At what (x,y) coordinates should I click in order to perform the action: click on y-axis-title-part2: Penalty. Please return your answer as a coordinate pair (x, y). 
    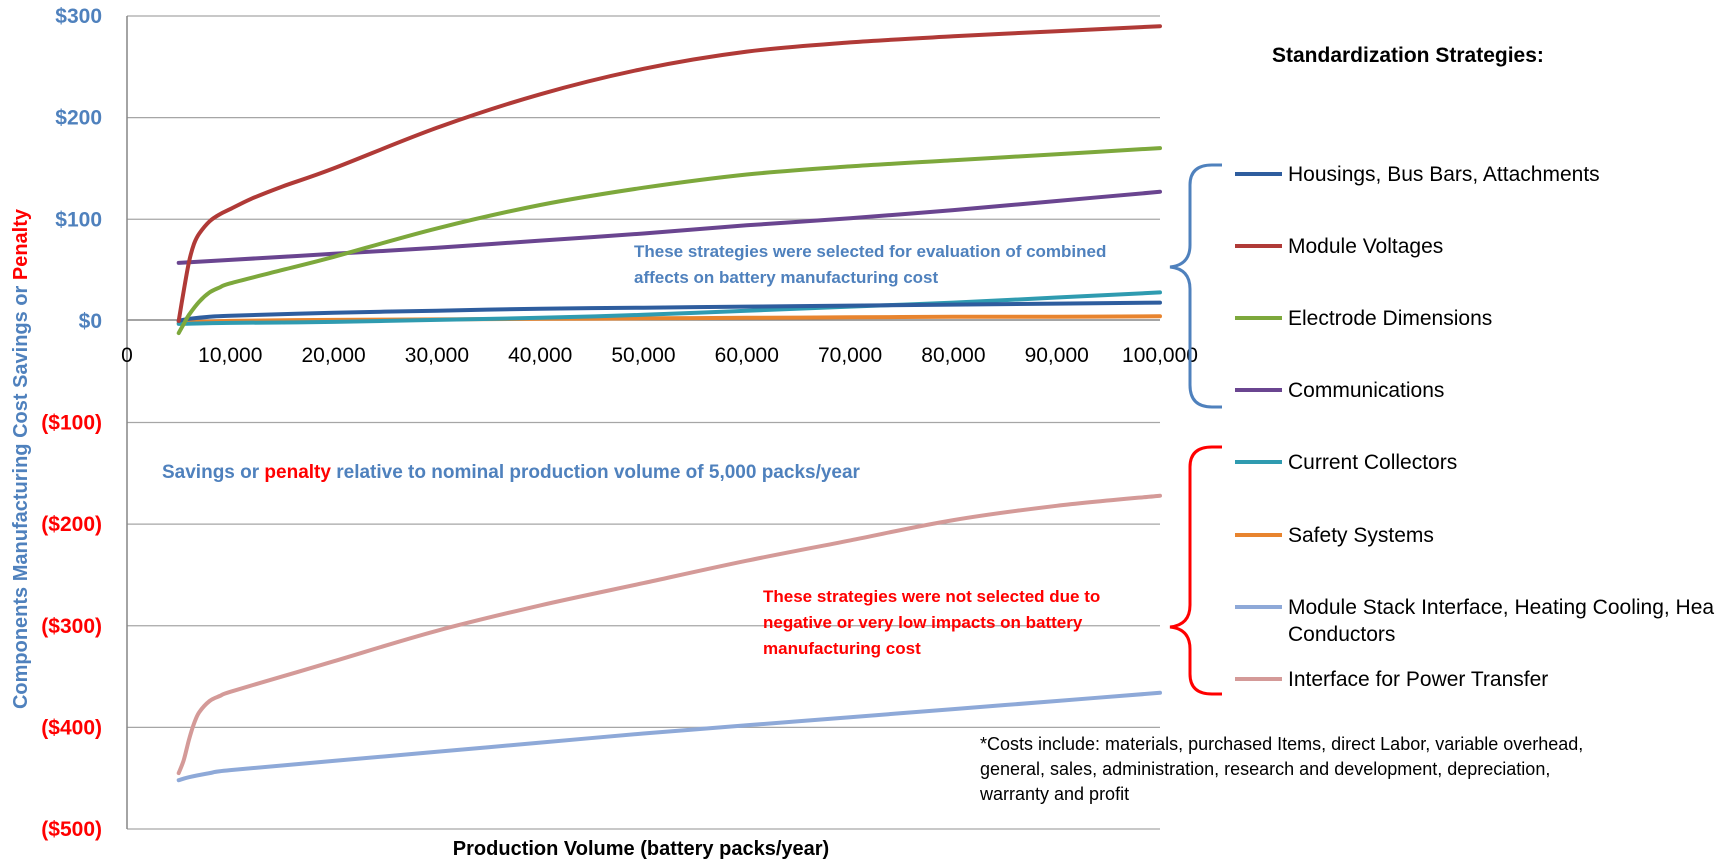
    Looking at the image, I should click on (21, 244).